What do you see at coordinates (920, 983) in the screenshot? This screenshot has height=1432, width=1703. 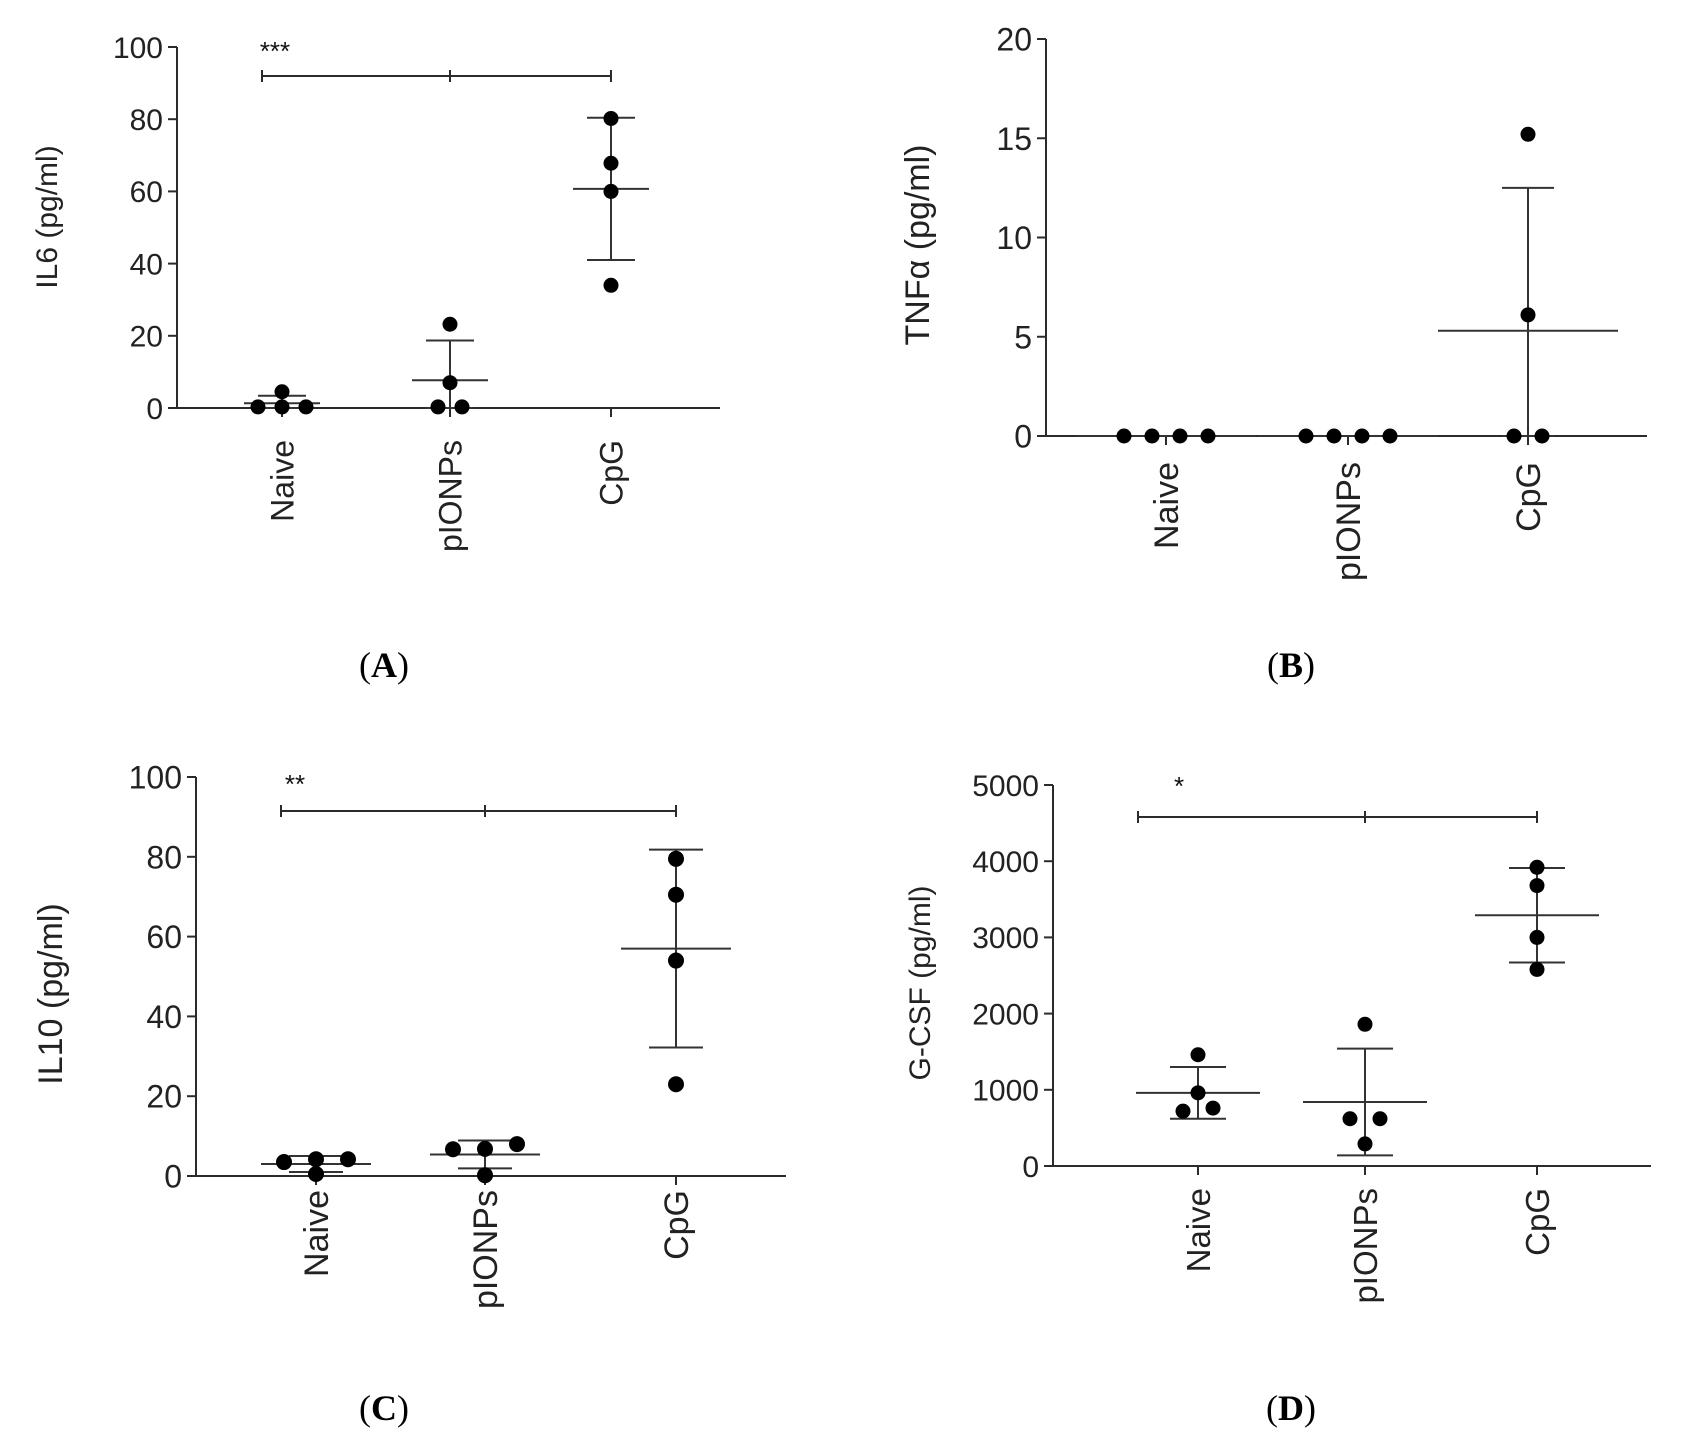 I see `y-axis-label: G-CSF (pg/ml)` at bounding box center [920, 983].